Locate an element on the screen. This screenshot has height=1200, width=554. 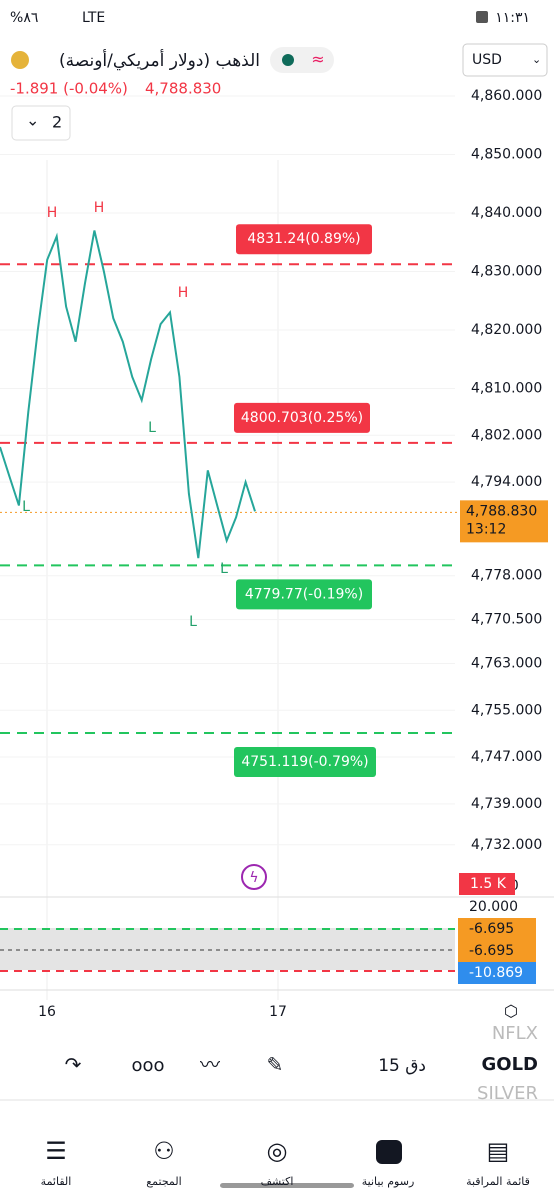
indicators-icon: 〰 is located at coordinates (210, 1065).